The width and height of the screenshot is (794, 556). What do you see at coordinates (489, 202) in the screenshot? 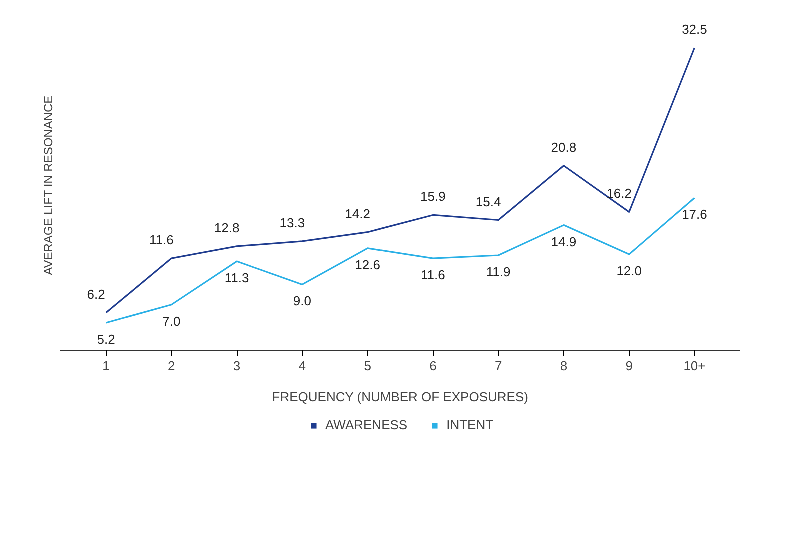
I see `data-label: 15.4` at bounding box center [489, 202].